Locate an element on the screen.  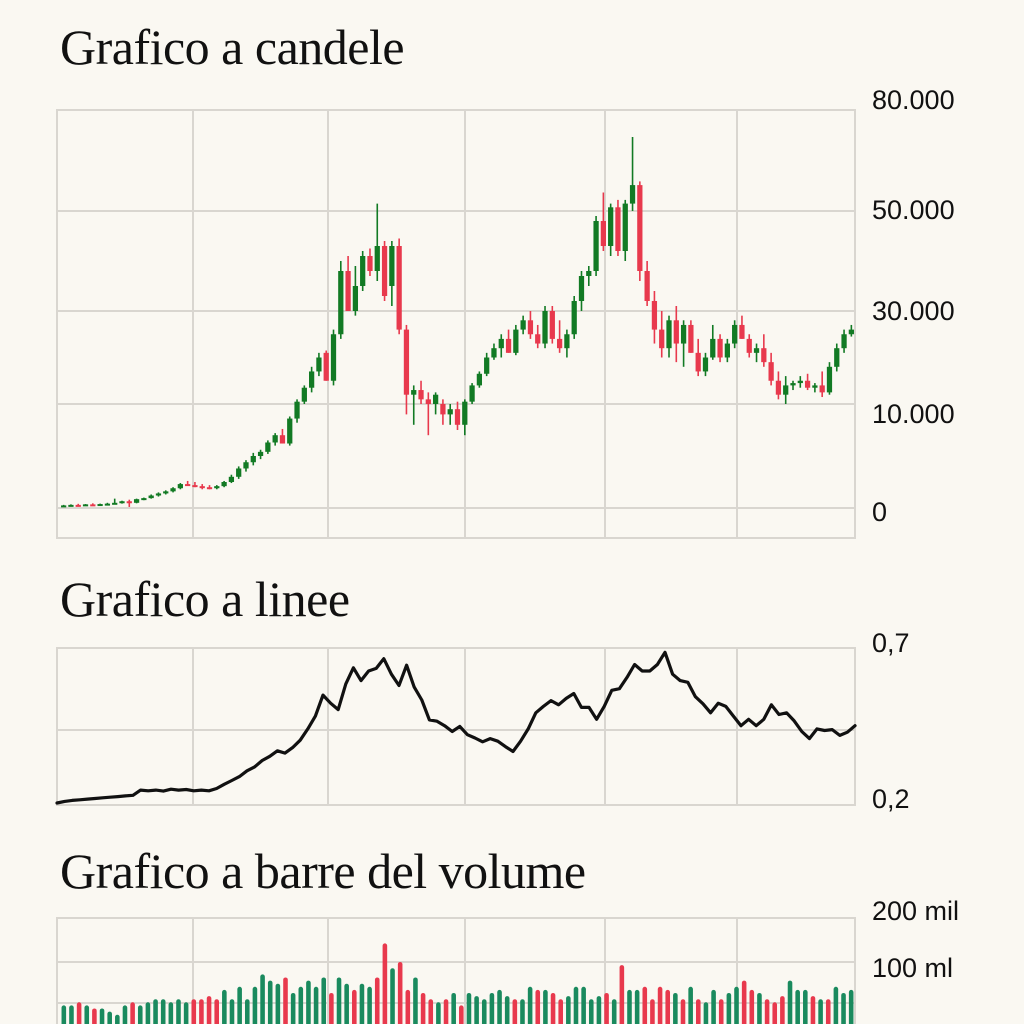
candle-y-tick-10000: 10.000 is located at coordinates (913, 414).